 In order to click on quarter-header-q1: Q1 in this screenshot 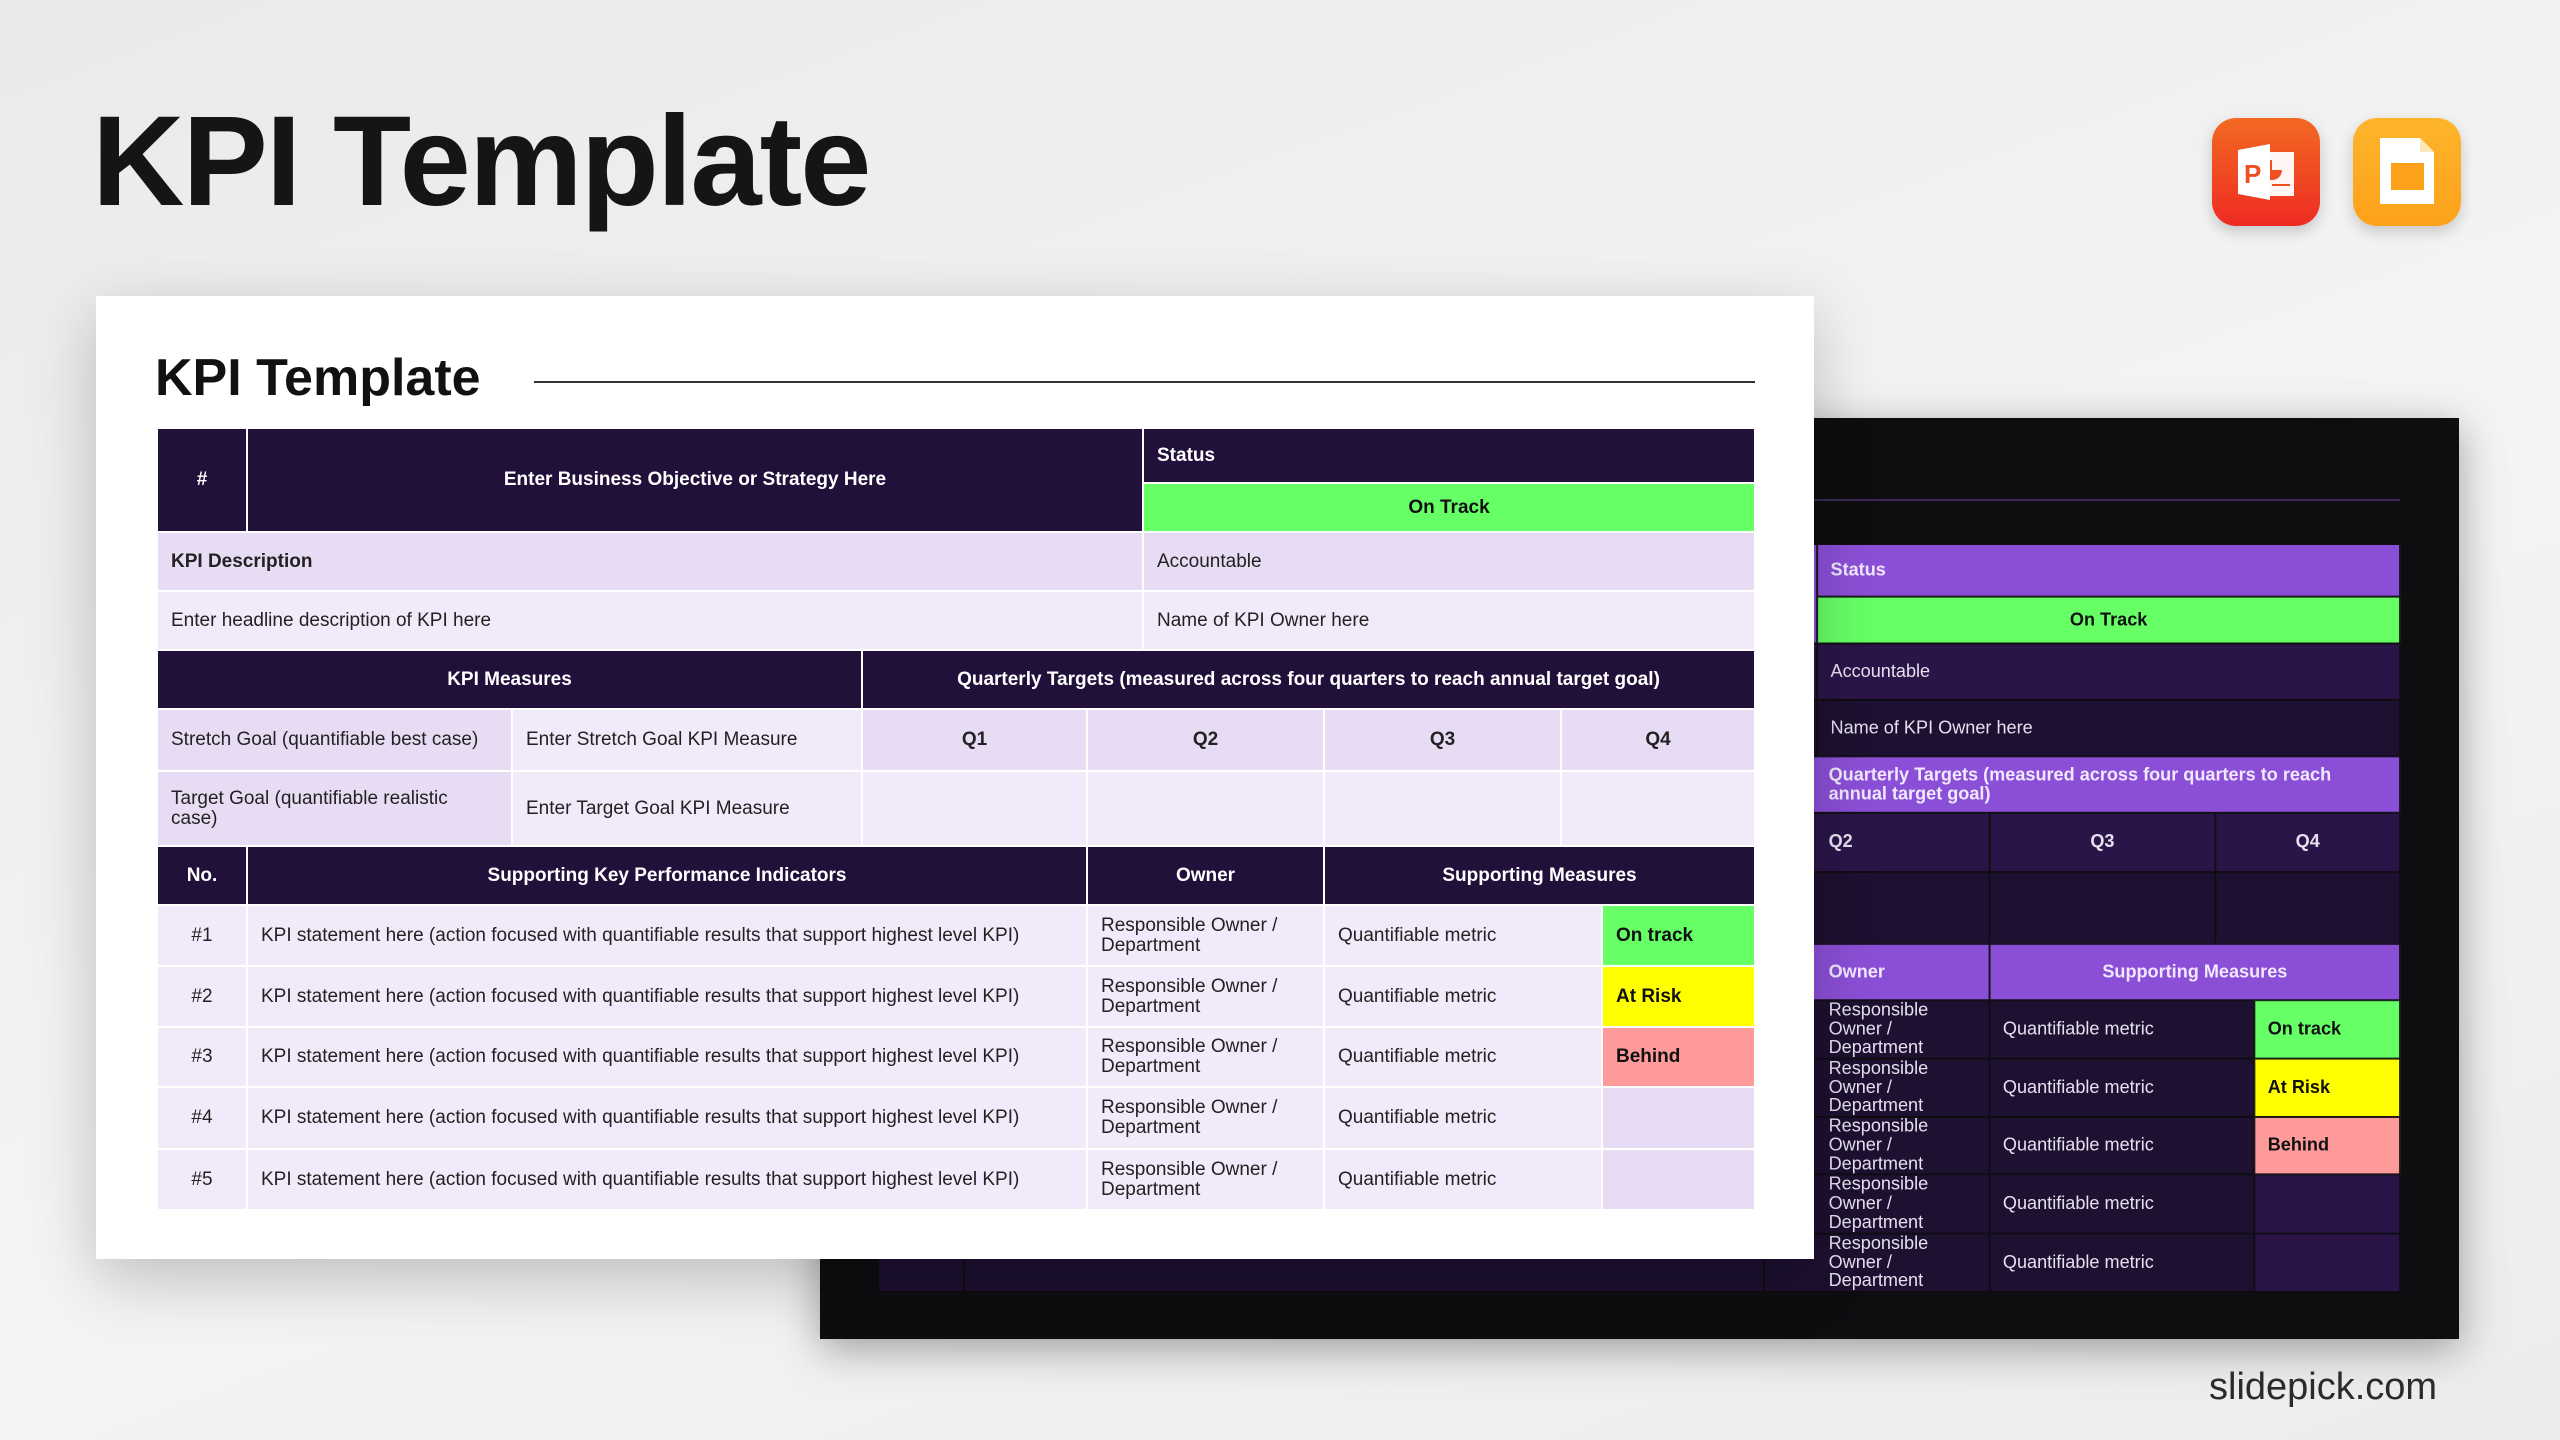, I will do `click(974, 740)`.